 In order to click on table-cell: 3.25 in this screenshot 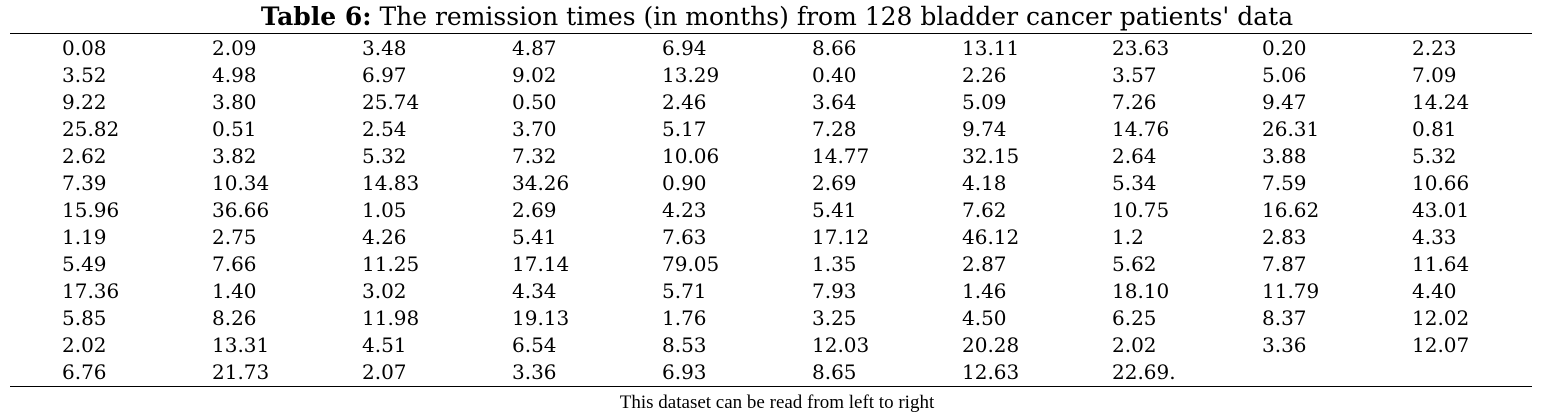, I will do `click(834, 318)`.